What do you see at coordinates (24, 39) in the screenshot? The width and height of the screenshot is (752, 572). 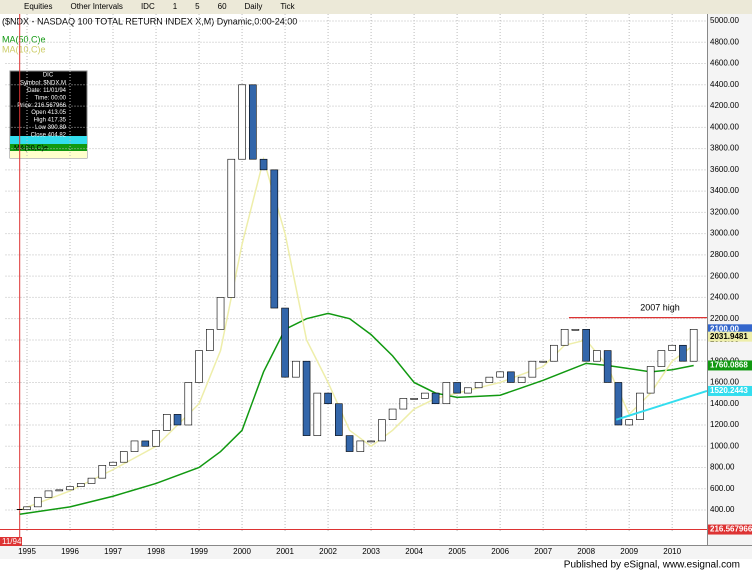 I see `legend-entry: MA(50,C)e` at bounding box center [24, 39].